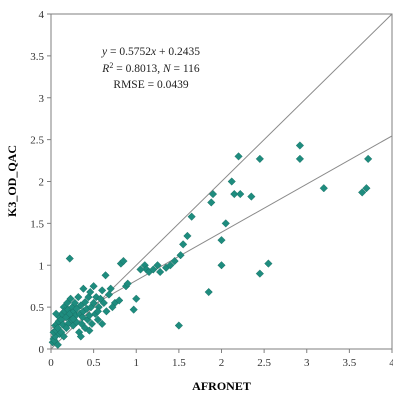  Describe the element at coordinates (42, 266) in the screenshot. I see `y-tick-label: 1` at that location.